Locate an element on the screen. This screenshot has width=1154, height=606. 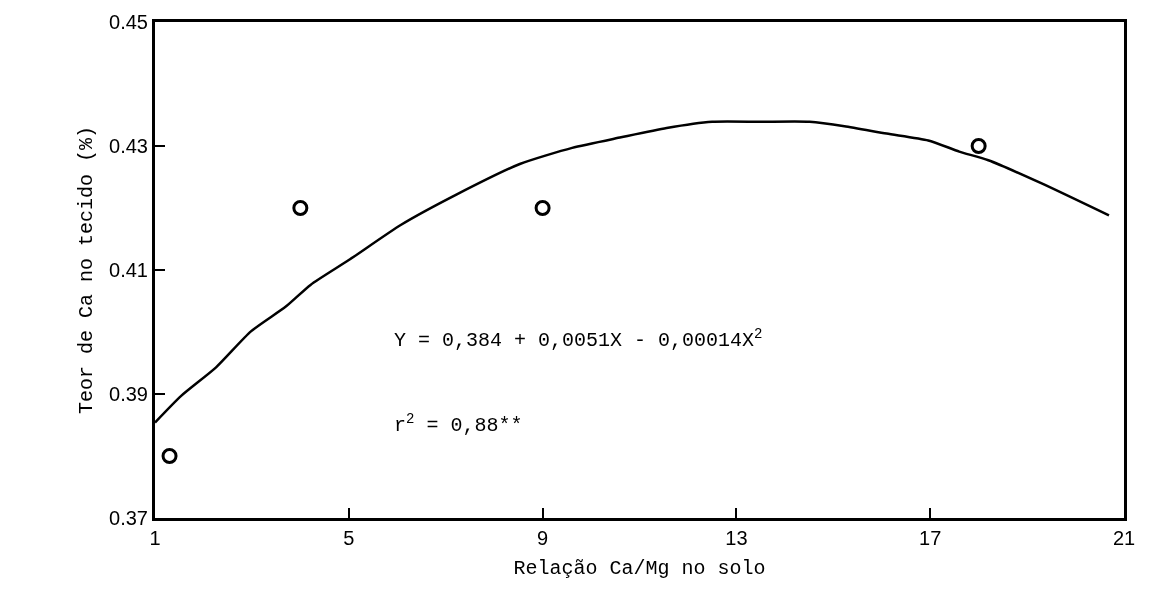
annotation: r$^{2}$ = 0,88** is located at coordinates (458, 424).